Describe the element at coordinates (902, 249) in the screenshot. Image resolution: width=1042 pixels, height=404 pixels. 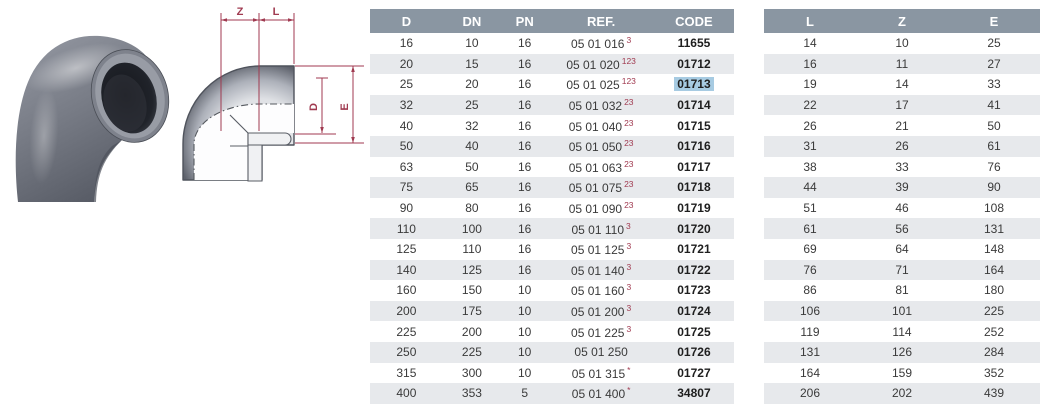
I see `z-cell: 64` at that location.